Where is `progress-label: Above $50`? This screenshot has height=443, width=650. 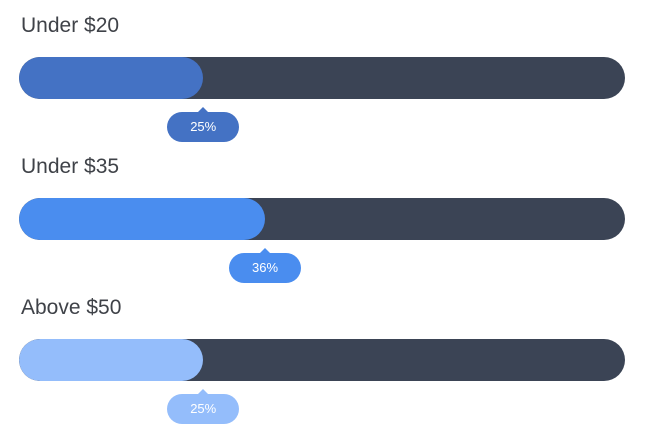
progress-label: Above $50 is located at coordinates (71, 307).